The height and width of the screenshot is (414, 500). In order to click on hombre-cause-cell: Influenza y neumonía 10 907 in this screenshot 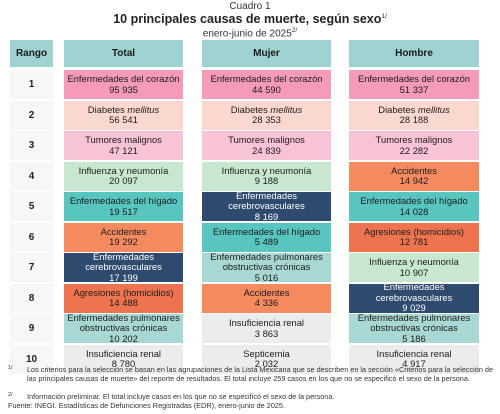, I will do `click(414, 267)`.